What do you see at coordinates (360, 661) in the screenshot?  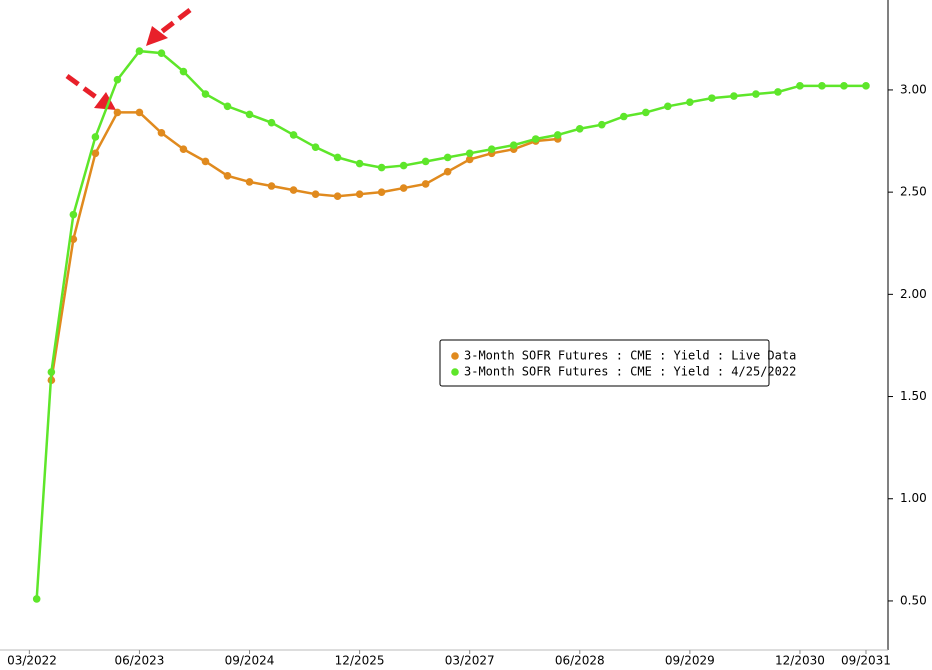 I see `x-tick-label: 12/2025` at bounding box center [360, 661].